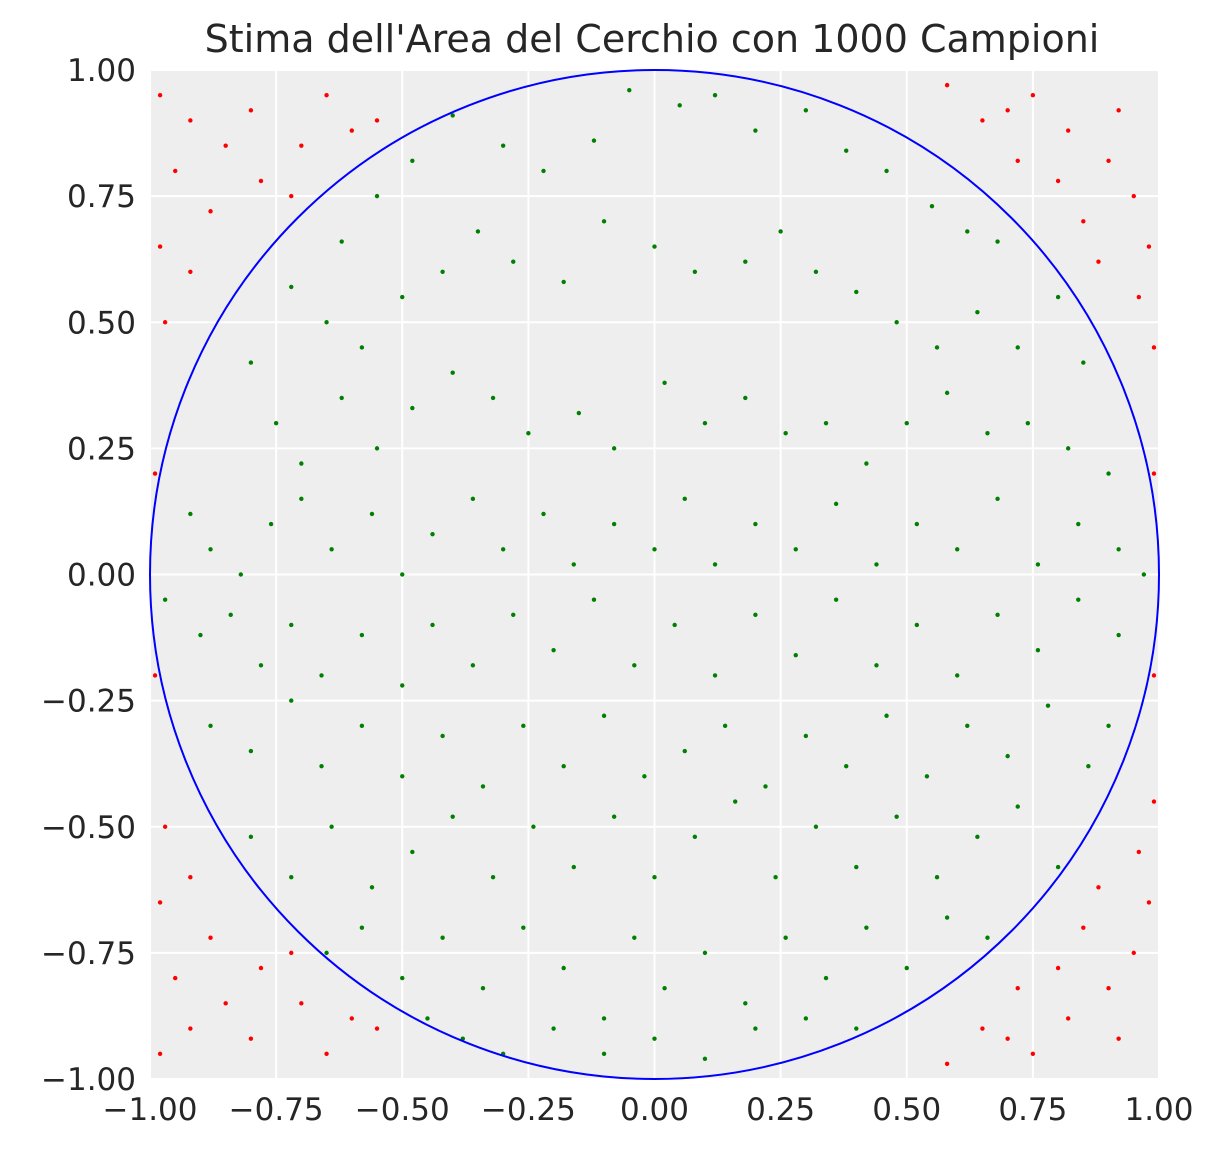 This screenshot has width=1223, height=1149. Describe the element at coordinates (88, 954) in the screenshot. I see `y-tick-label-1: −0.75` at that location.